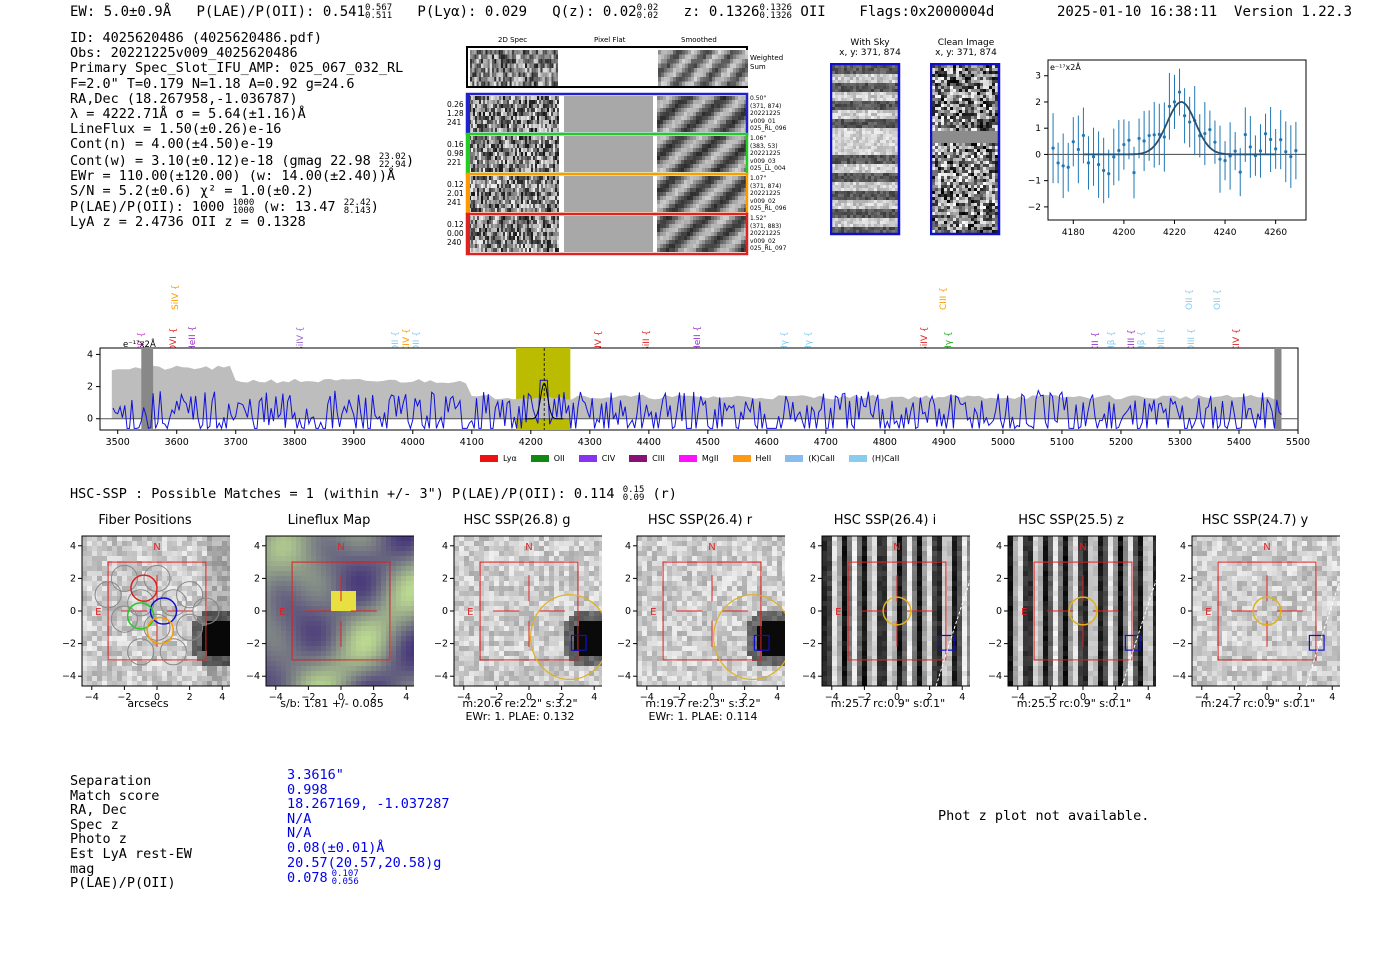 The width and height of the screenshot is (1400, 953). What do you see at coordinates (98, 810) in the screenshot?
I see `match-label: RA, Dec` at bounding box center [98, 810].